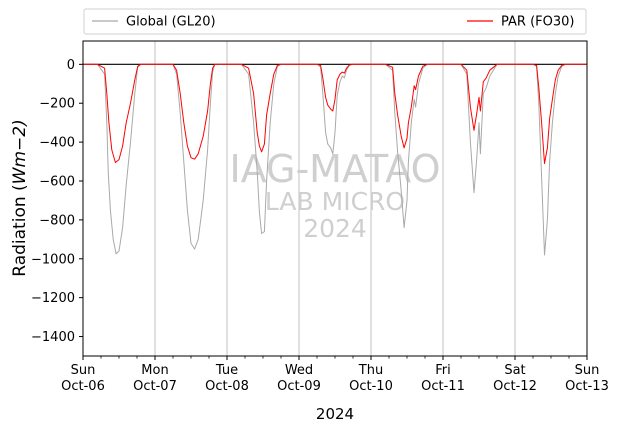 Image resolution: width=619 pixels, height=433 pixels. What do you see at coordinates (335, 414) in the screenshot?
I see `x-axis-label: 2024` at bounding box center [335, 414].